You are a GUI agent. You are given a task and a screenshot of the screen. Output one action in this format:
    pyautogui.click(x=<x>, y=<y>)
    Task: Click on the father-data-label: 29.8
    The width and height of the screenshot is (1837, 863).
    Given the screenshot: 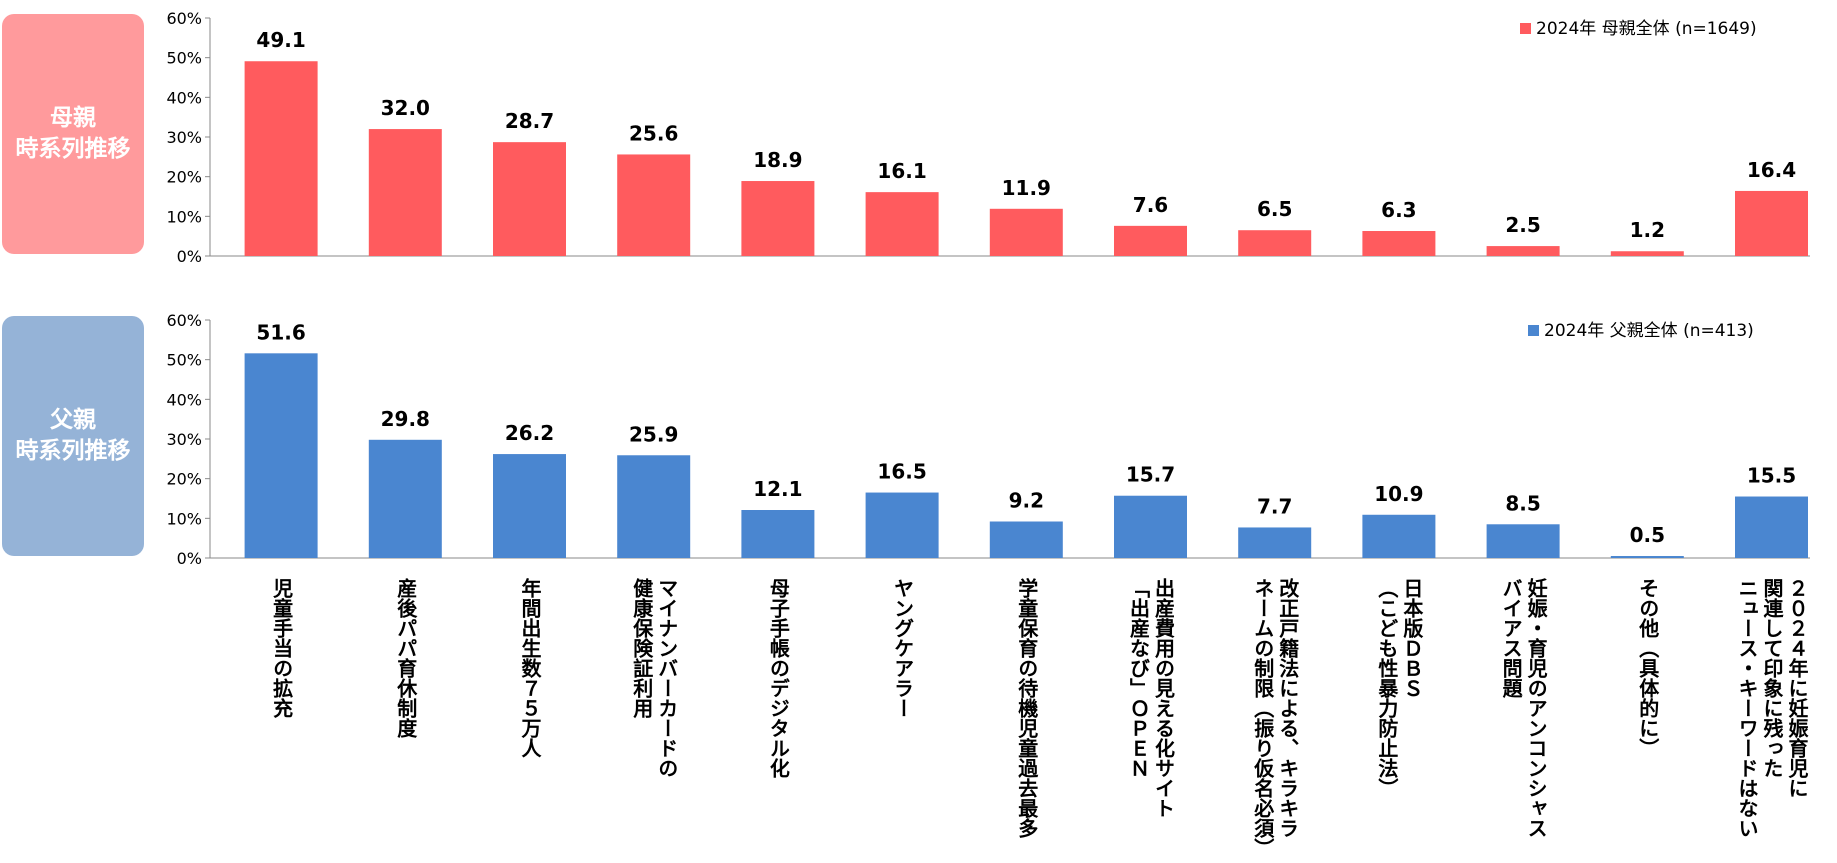 What is the action you would take?
    pyautogui.click(x=405, y=419)
    